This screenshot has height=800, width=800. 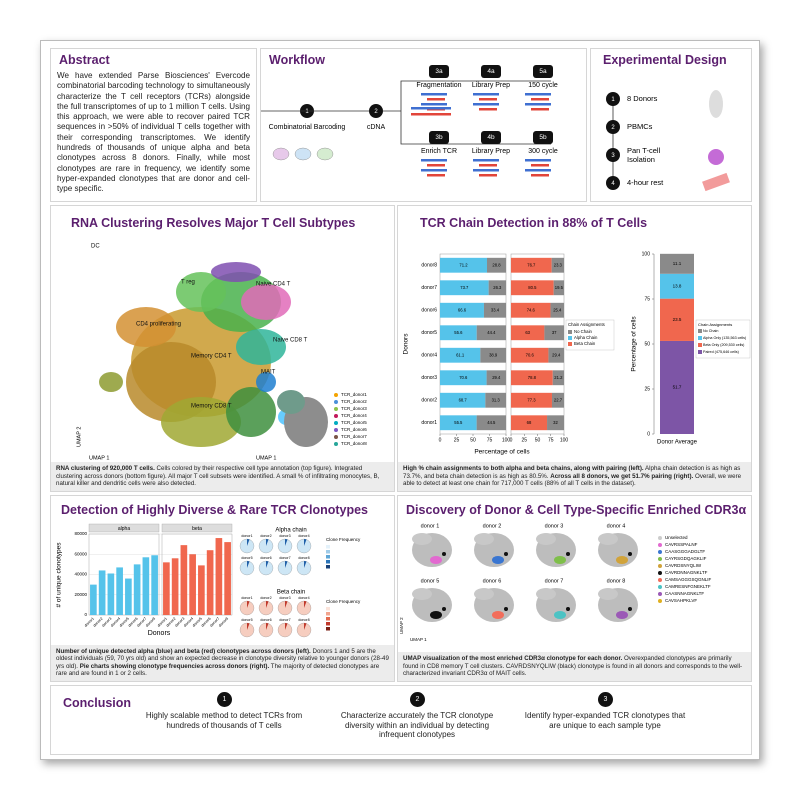 What do you see at coordinates (124, 622) in the screenshot?
I see `x-tick-label: donor5` at bounding box center [124, 622].